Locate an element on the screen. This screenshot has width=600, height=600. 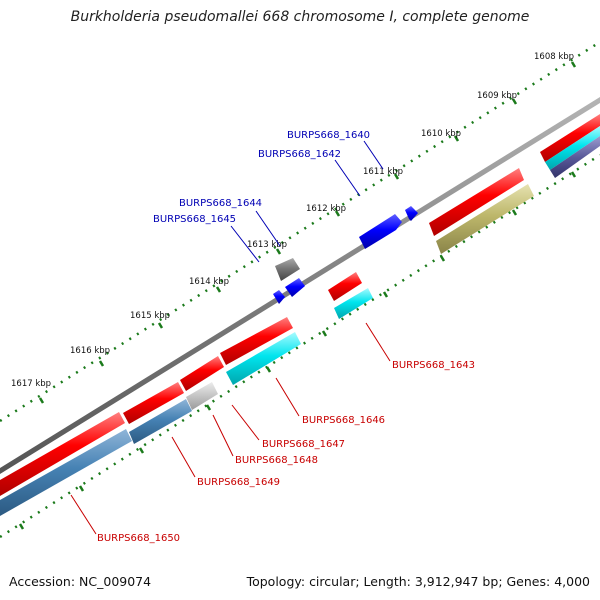
gene-label-burps668-1646: BURPS668_1646 is located at coordinates (343, 420).